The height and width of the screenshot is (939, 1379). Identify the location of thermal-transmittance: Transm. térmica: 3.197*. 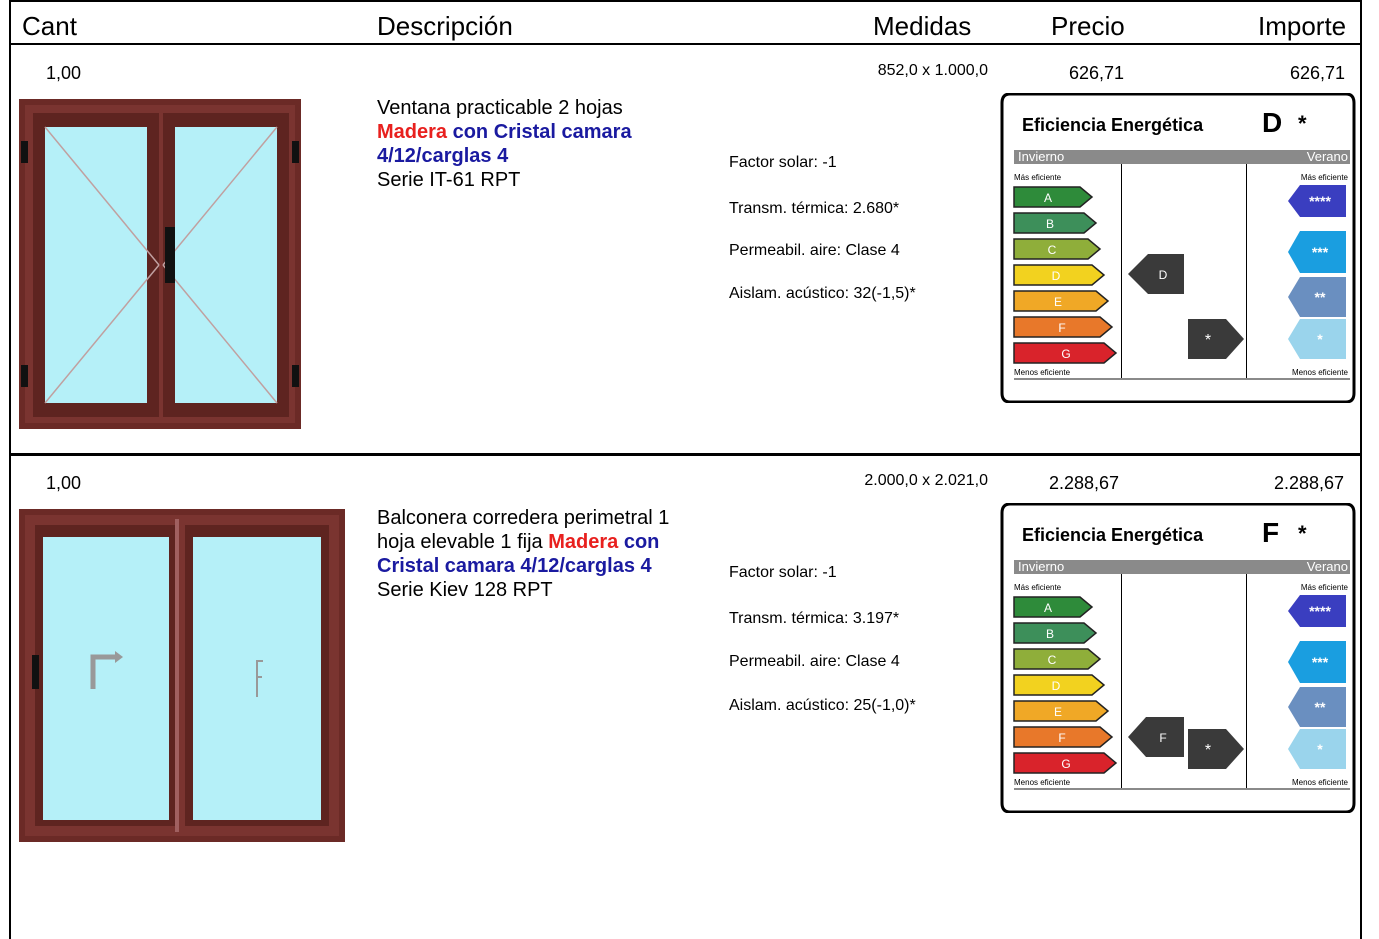
(814, 618).